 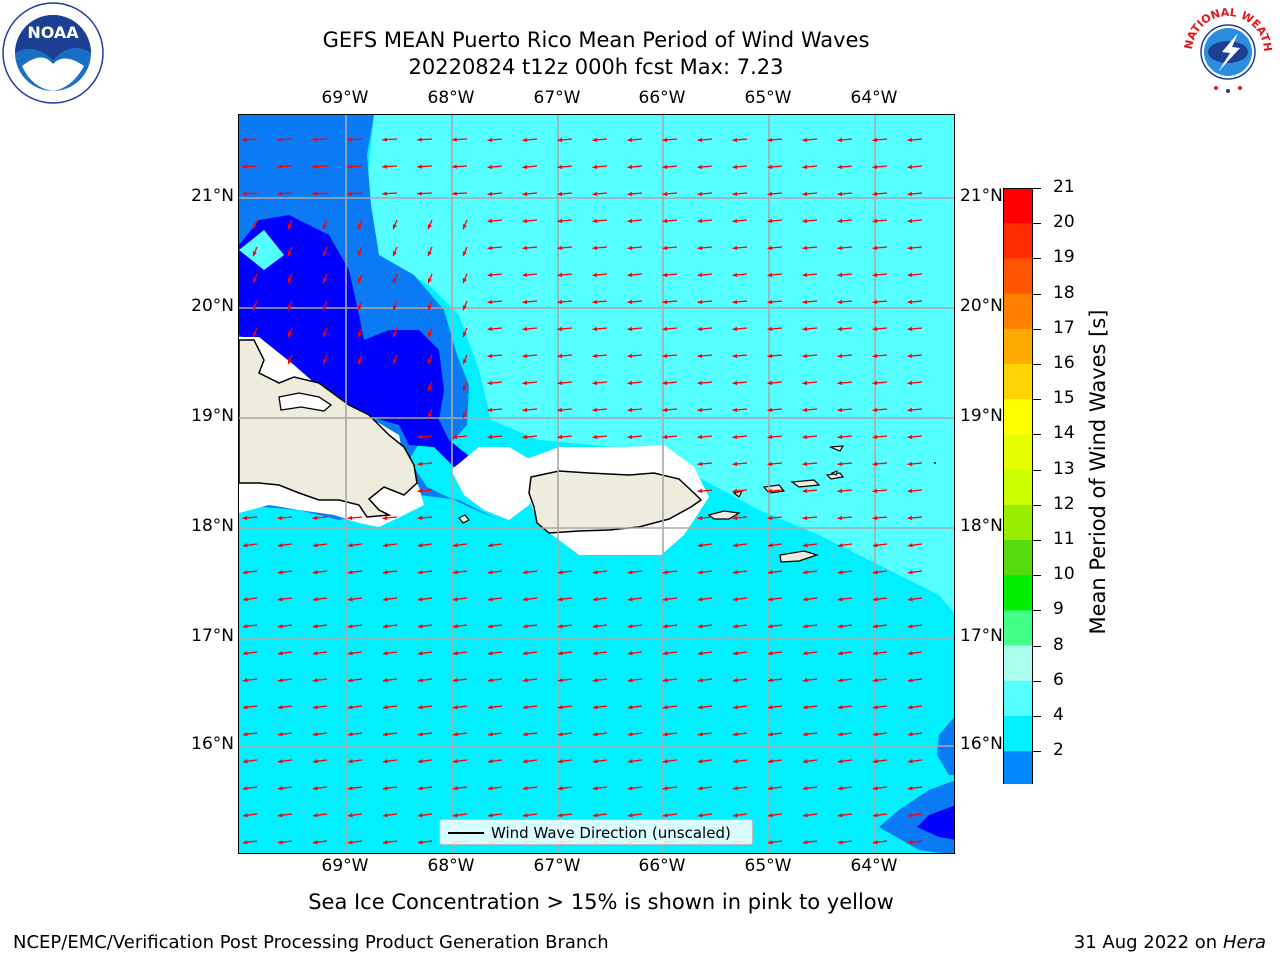 What do you see at coordinates (596, 832) in the screenshot?
I see `map-legend: Wind Wave Direction (unscaled)` at bounding box center [596, 832].